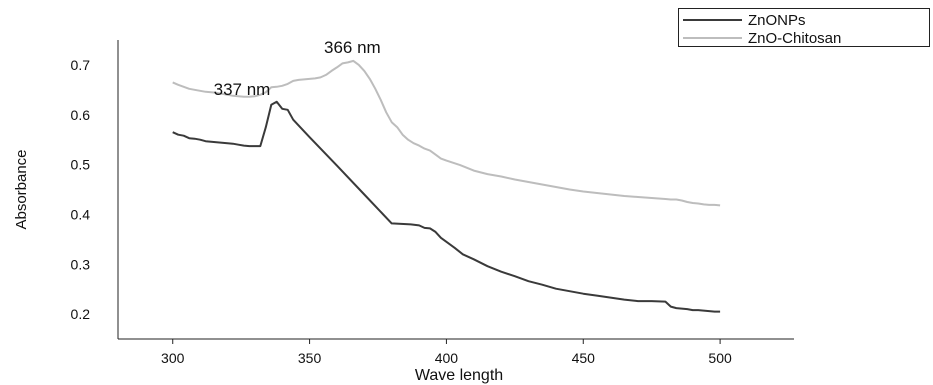  I want to click on peak-annotation: 366 nm, so click(352, 47).